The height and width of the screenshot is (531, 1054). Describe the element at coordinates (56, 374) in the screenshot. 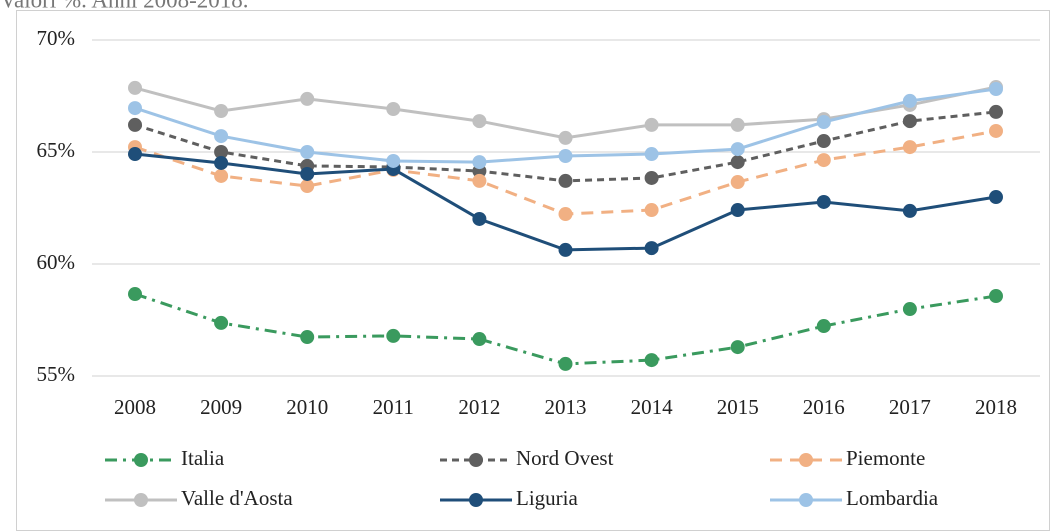

I see `y-tick-label: 55%` at that location.